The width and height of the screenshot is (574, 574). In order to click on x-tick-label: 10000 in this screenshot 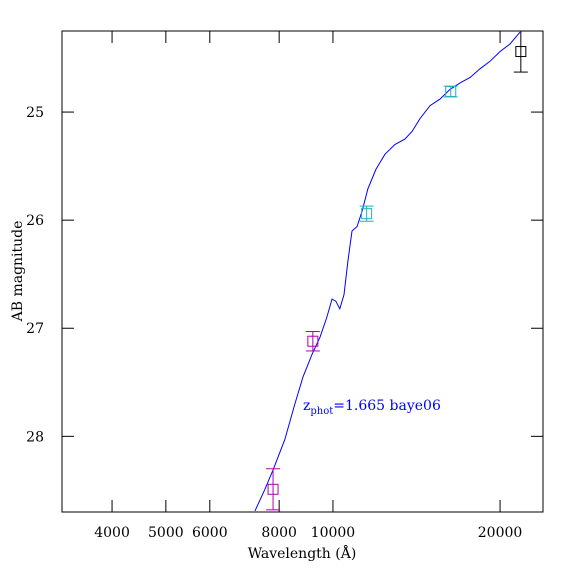, I will do `click(333, 533)`.